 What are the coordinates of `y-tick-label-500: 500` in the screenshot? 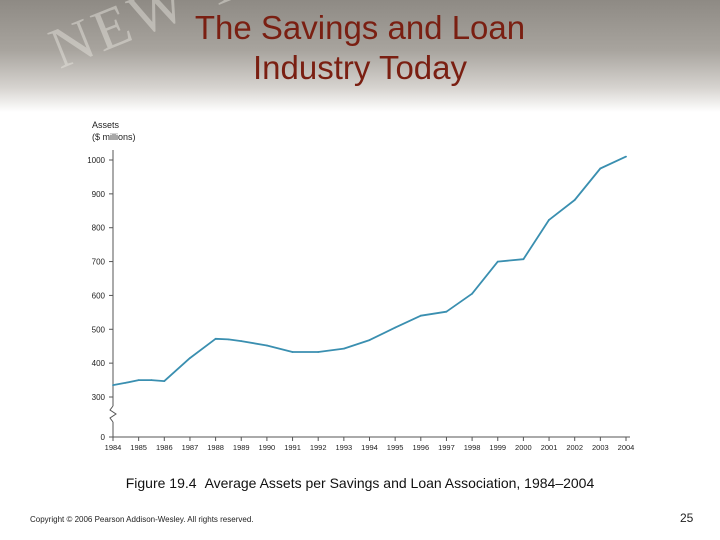 It's located at (99, 329).